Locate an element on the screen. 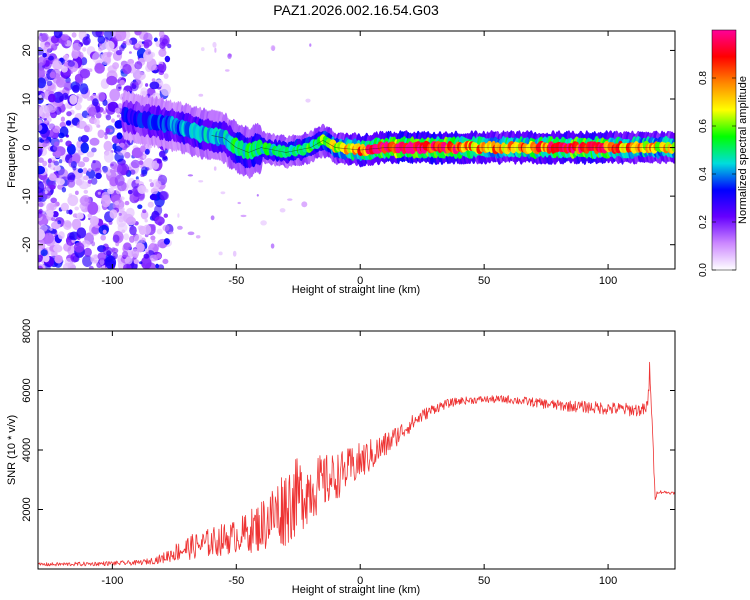 The height and width of the screenshot is (600, 750). x-tick-label: 100 is located at coordinates (608, 581).